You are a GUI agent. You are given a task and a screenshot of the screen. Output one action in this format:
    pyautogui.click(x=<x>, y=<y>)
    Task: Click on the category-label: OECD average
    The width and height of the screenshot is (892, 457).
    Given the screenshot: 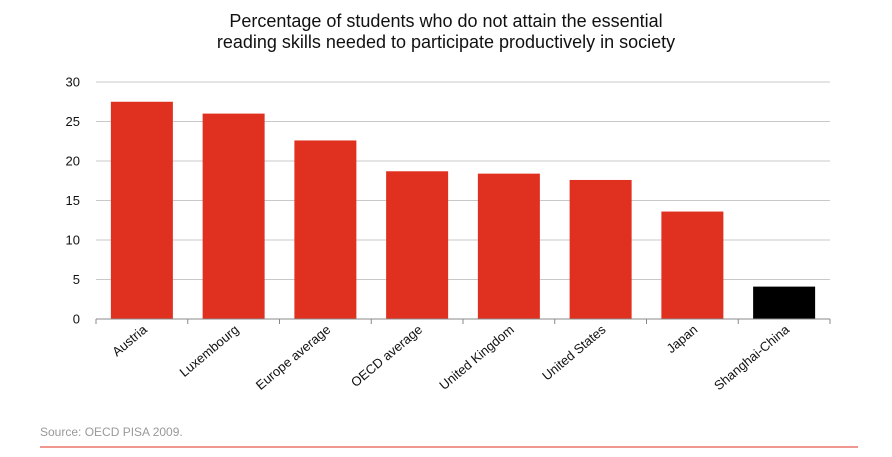 What is the action you would take?
    pyautogui.click(x=386, y=356)
    